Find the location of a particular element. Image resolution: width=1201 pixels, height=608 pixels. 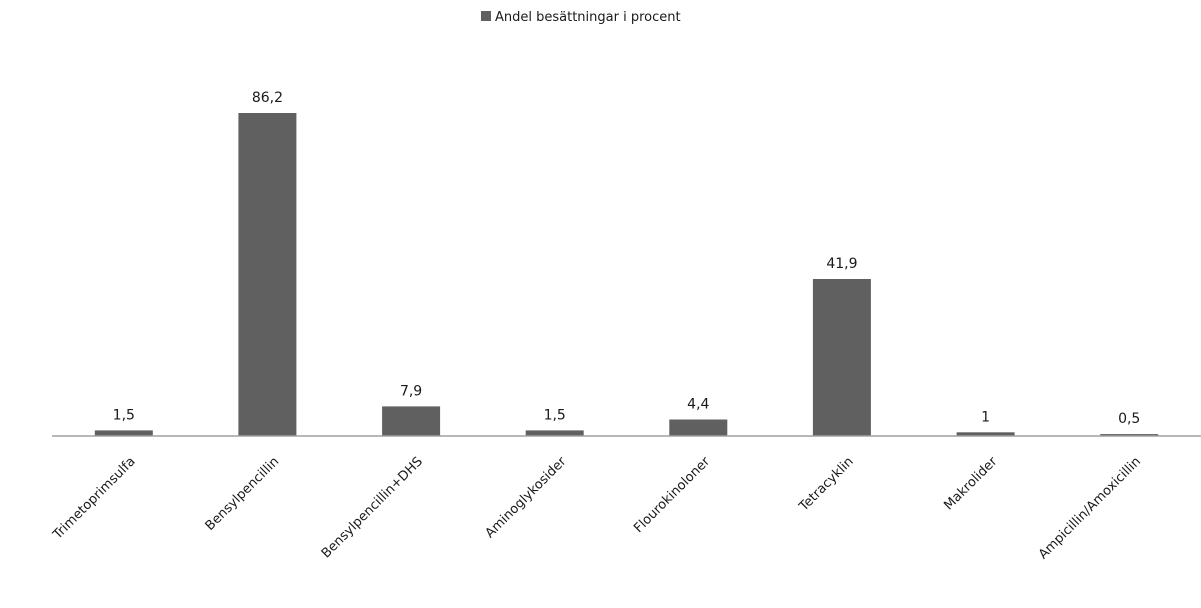

data-label-4: 4,4 is located at coordinates (698, 405).